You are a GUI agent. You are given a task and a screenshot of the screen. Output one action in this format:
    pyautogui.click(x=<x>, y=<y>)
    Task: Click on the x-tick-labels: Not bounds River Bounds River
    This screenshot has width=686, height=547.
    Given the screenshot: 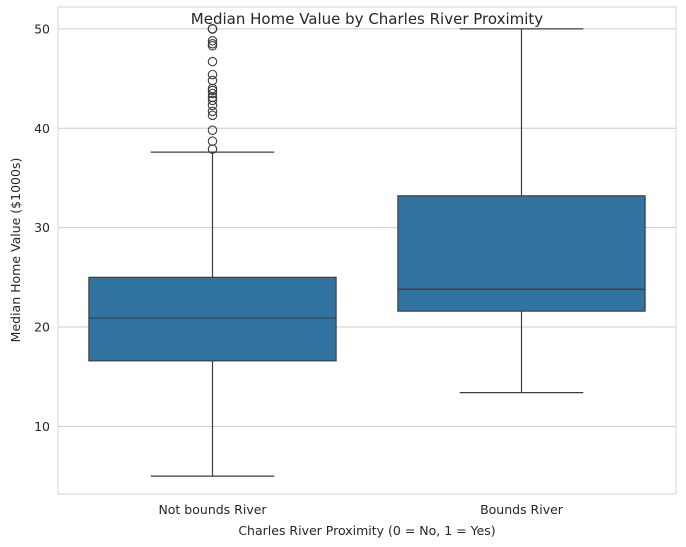 What is the action you would take?
    pyautogui.click(x=360, y=509)
    